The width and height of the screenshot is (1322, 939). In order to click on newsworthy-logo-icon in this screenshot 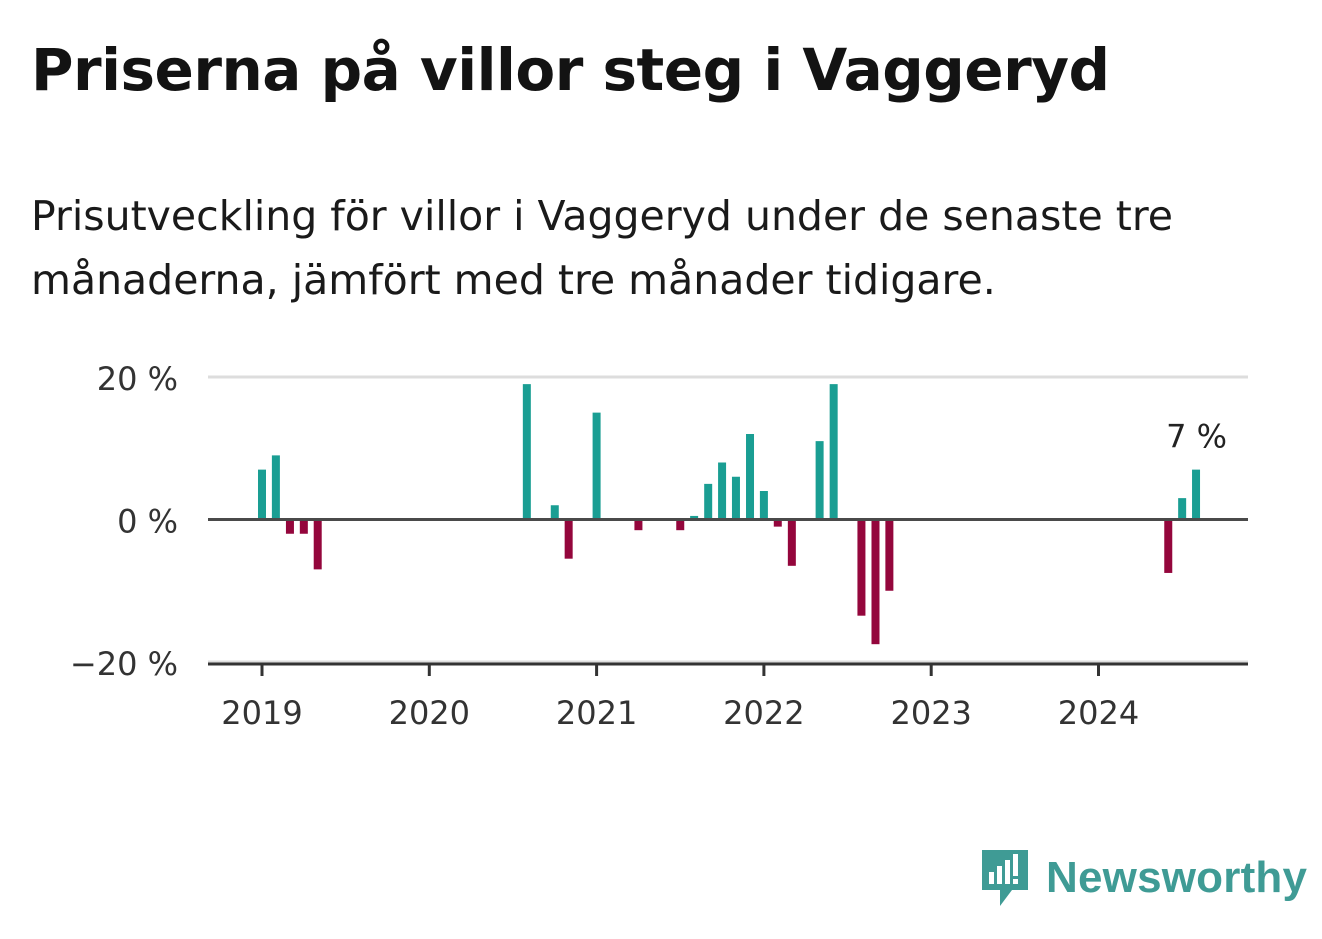, I will do `click(1005, 878)`.